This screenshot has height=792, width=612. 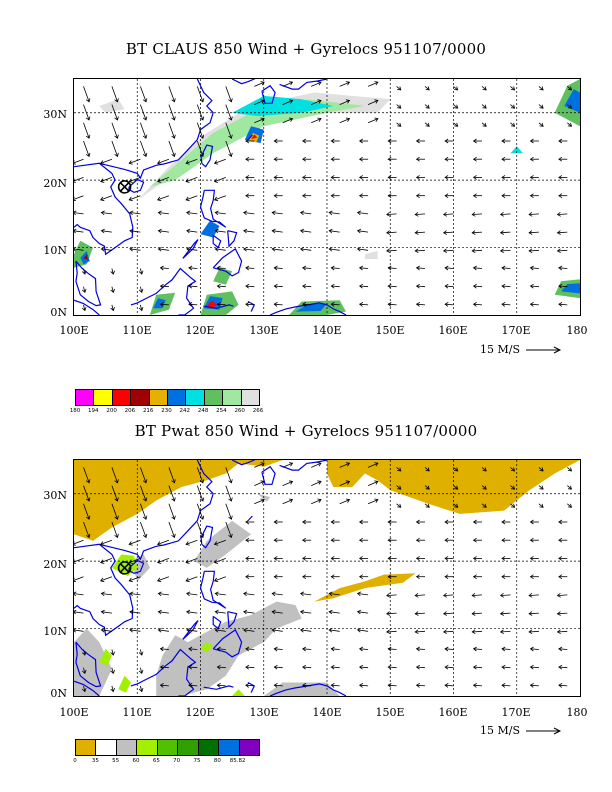 What do you see at coordinates (137, 712) in the screenshot?
I see `panel2-xtick: 110E` at bounding box center [137, 712].